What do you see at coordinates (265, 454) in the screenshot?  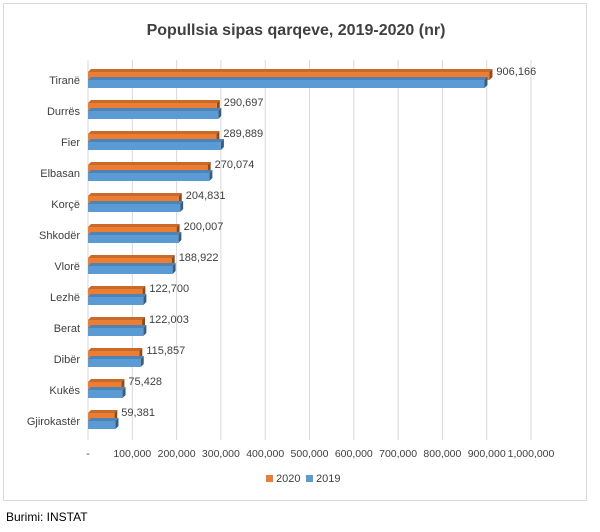 I see `x-tick-label: 400,000` at bounding box center [265, 454].